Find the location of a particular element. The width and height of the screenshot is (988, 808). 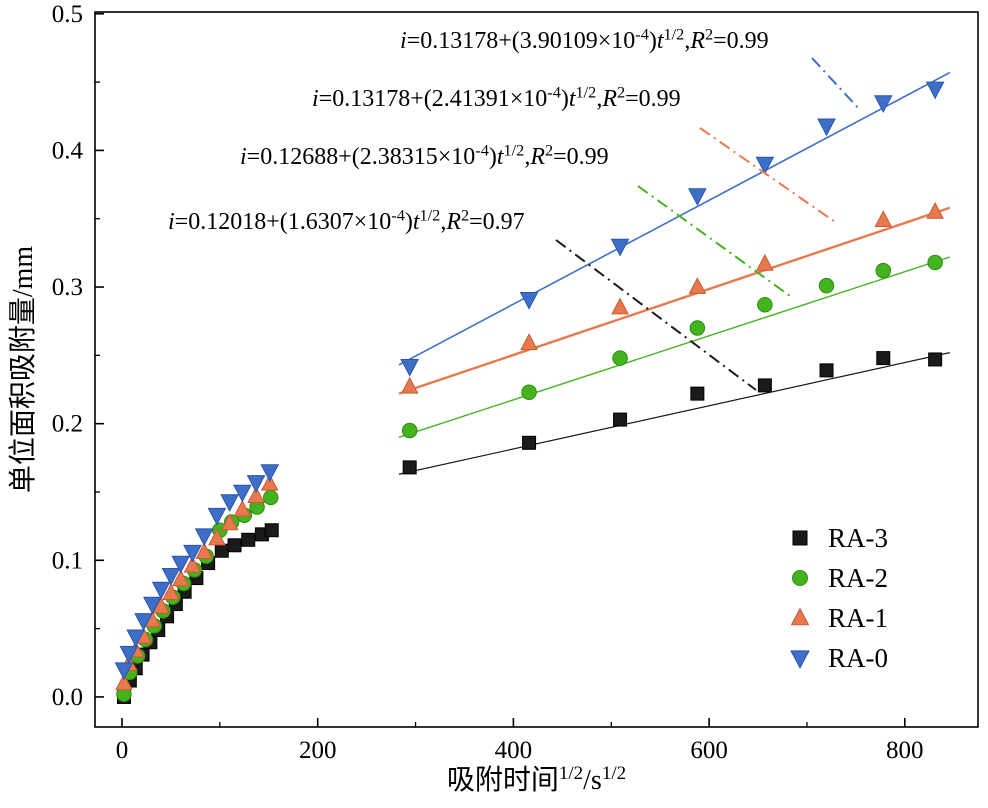

x-tick-label: 200 is located at coordinates (318, 750).